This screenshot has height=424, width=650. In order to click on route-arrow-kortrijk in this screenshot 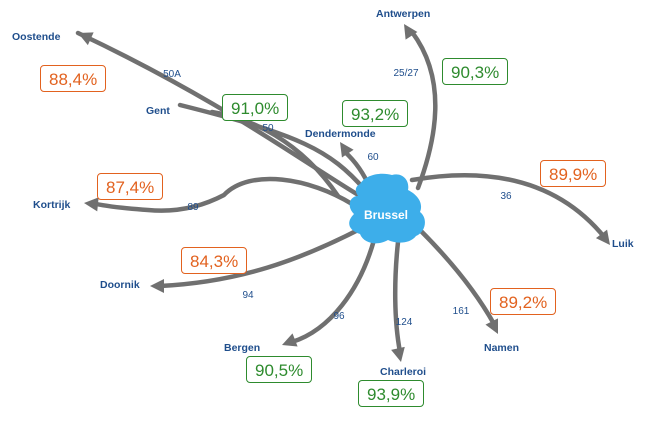, I will do `click(91, 204)`.